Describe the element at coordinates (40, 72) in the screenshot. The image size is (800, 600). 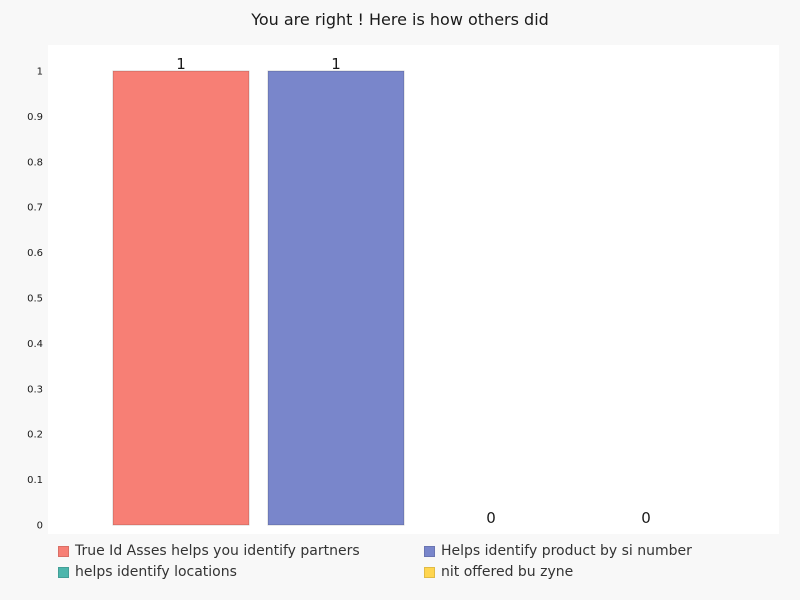
I see `y-tick-label: 1` at that location.